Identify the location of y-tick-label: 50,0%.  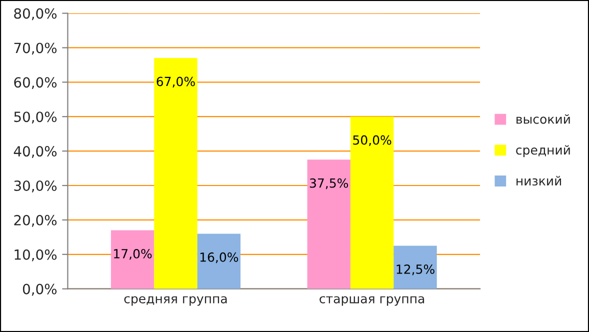
(35, 118).